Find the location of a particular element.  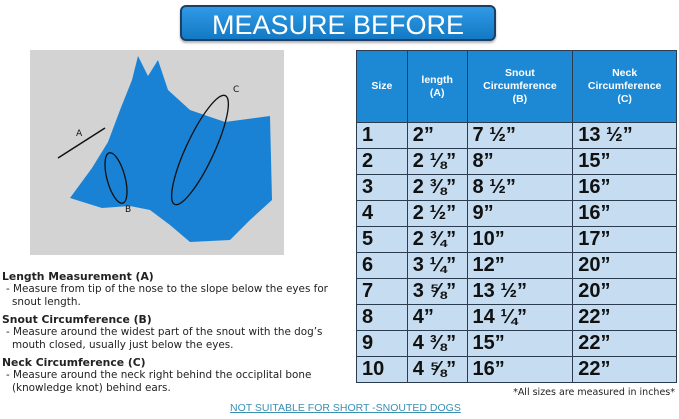

column-header: length (A) is located at coordinates (437, 86).